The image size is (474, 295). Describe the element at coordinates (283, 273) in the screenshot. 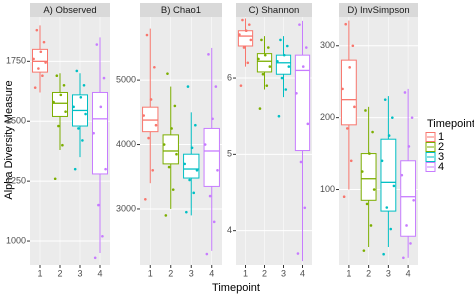

I see `x-tick-label: 3` at that location.